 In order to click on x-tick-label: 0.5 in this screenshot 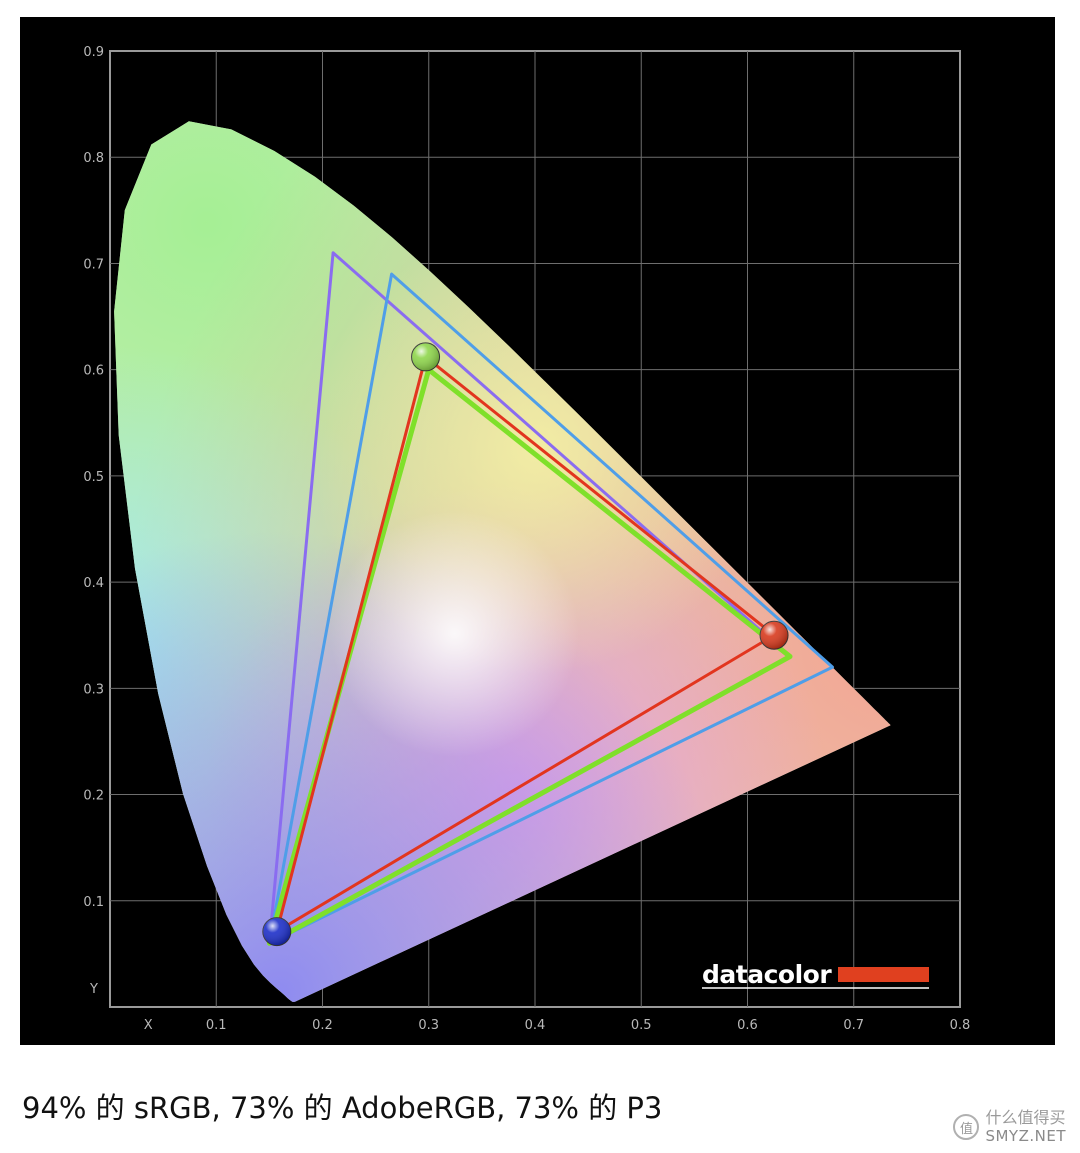, I will do `click(641, 1025)`.